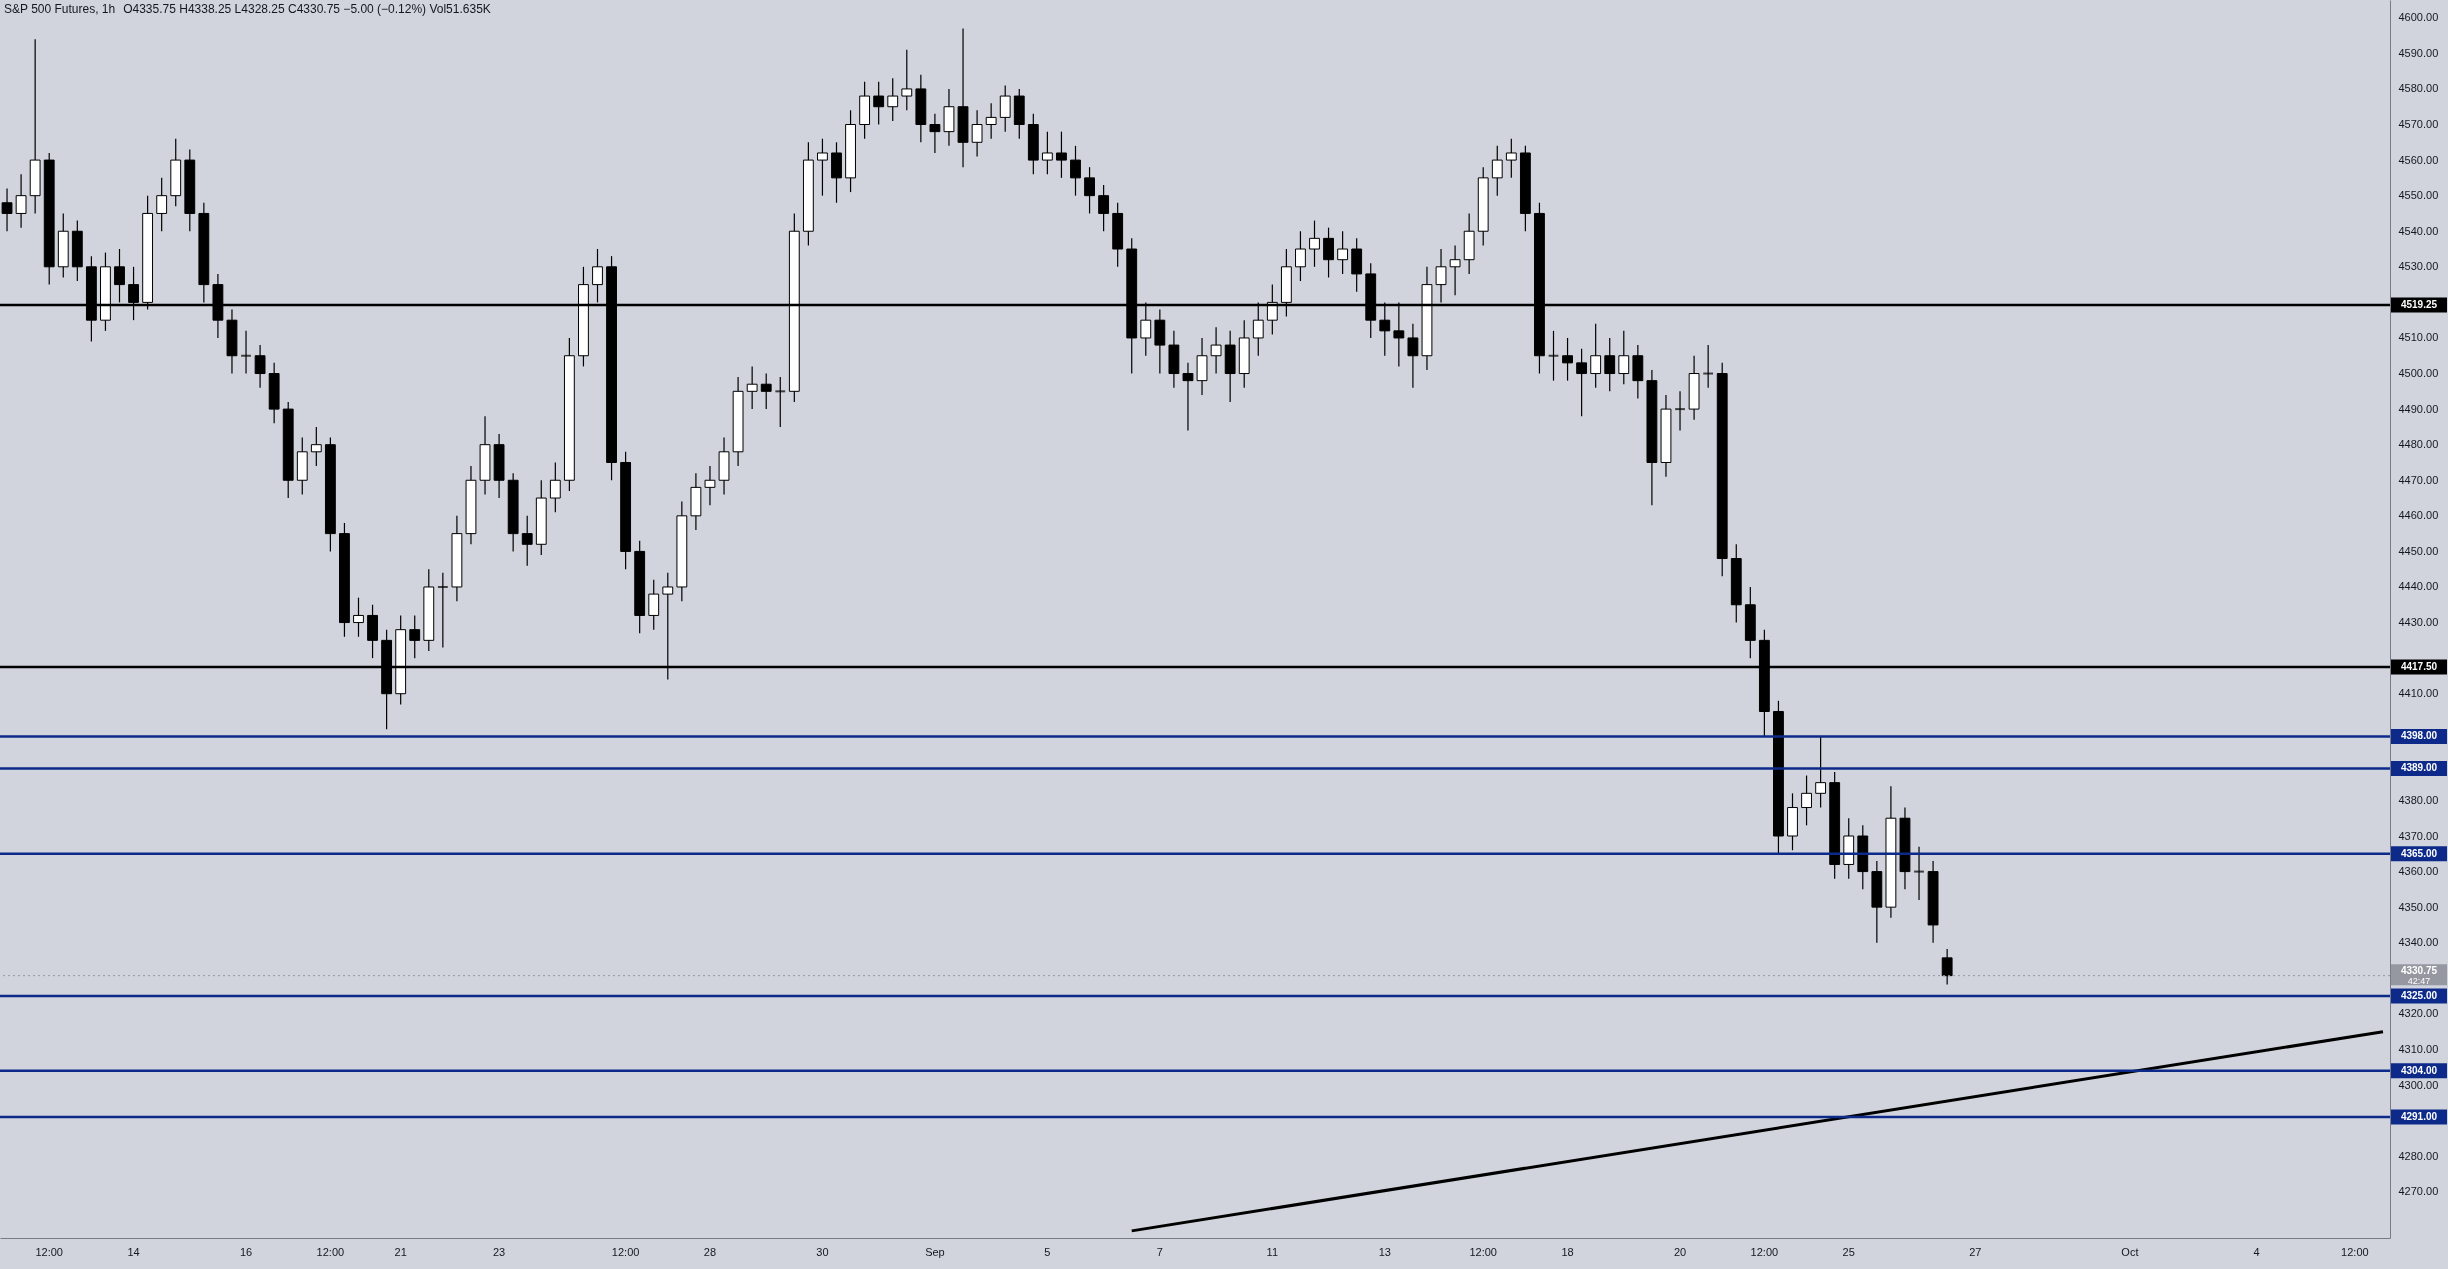 This screenshot has height=1269, width=2448. I want to click on y-tick-label: 4550.00, so click(2418, 195).